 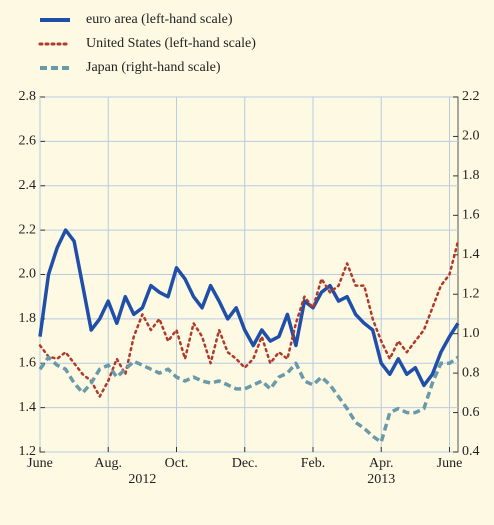 I want to click on y-tick-label: 1.2, so click(x=28, y=451).